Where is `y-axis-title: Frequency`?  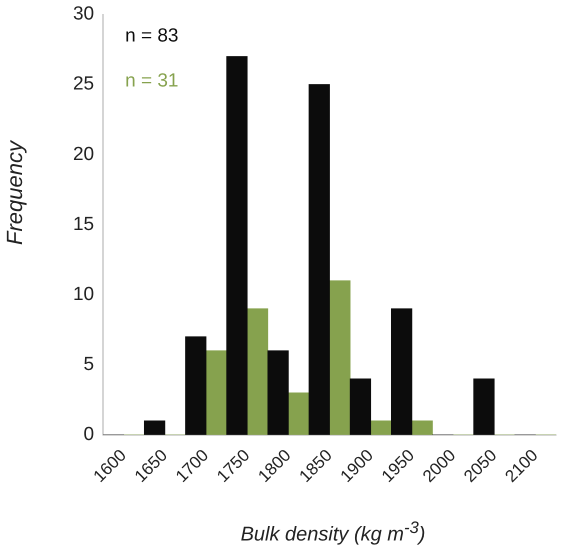
y-axis-title: Frequency is located at coordinates (15, 193).